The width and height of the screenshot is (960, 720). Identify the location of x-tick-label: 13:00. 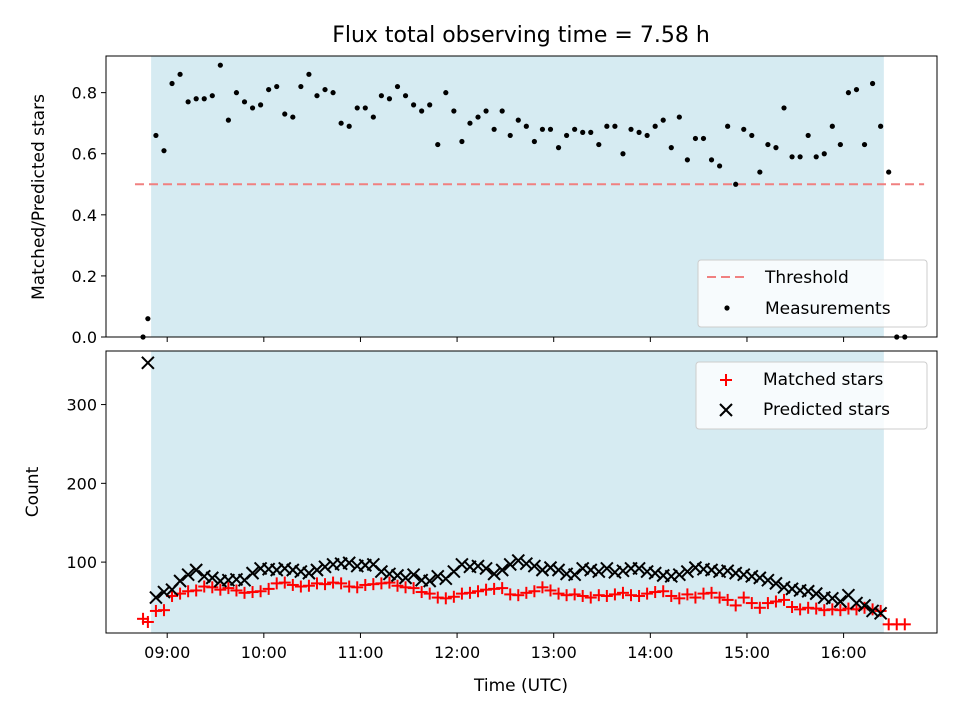
(554, 652).